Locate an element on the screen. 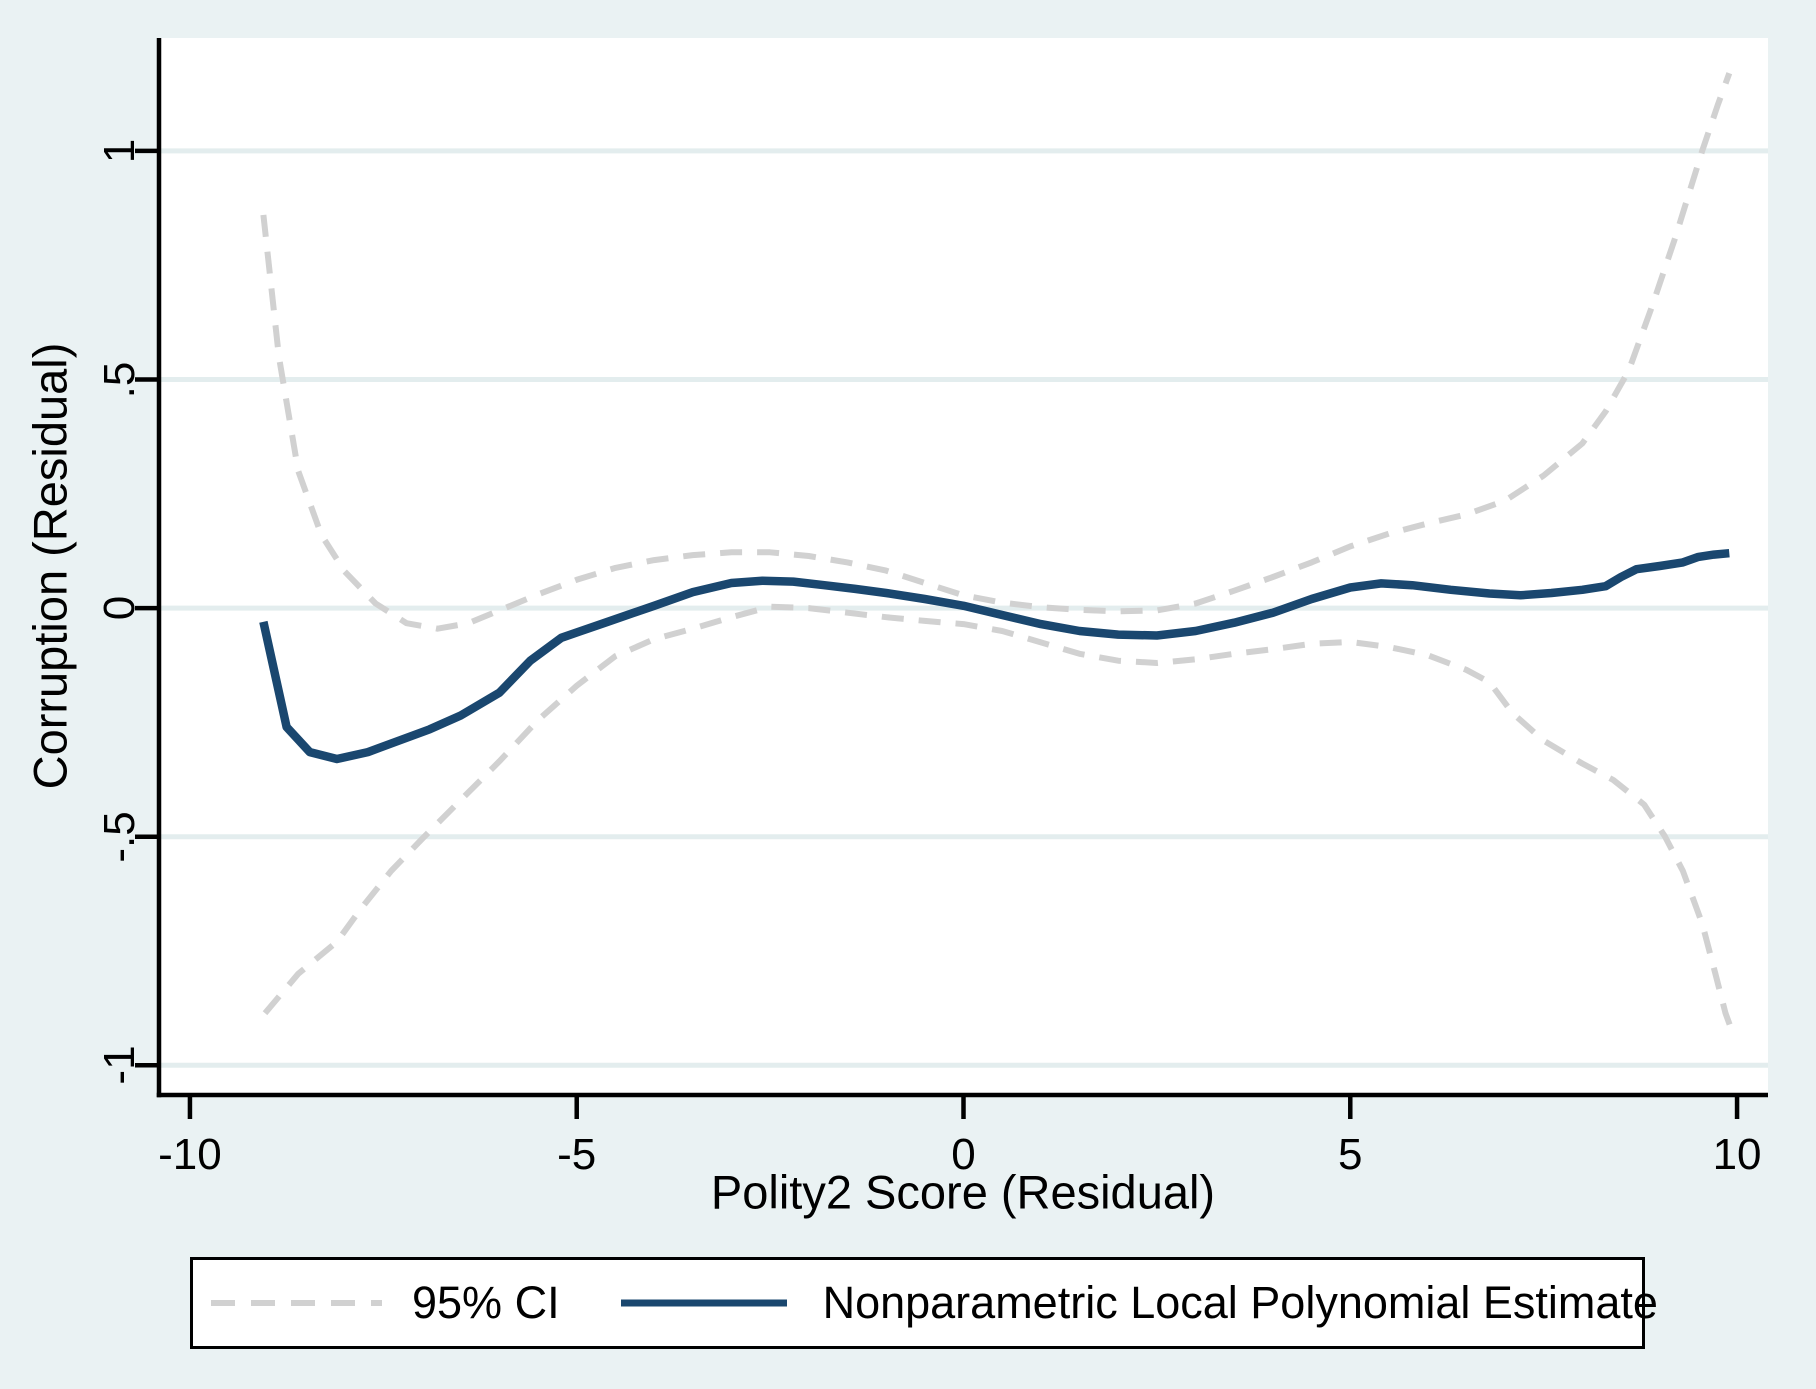  y-tick-label: .5 is located at coordinates (119, 379).